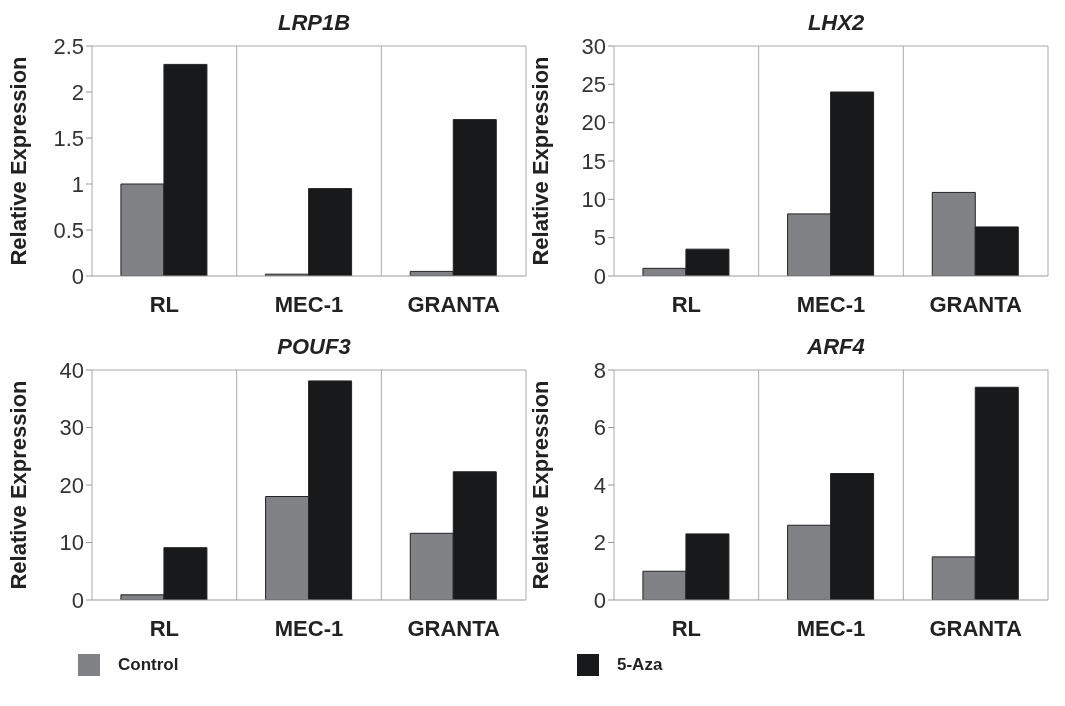 The height and width of the screenshot is (706, 1065). I want to click on y-tick-label: 4, so click(599, 485).